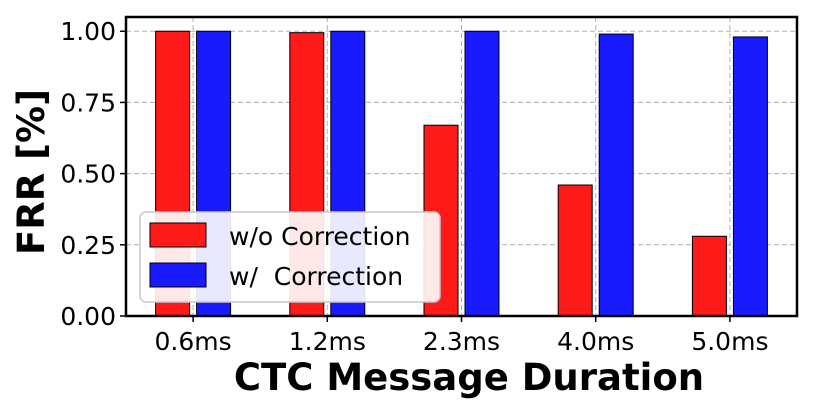 The width and height of the screenshot is (830, 407). Describe the element at coordinates (88, 174) in the screenshot. I see `y-tick-label: 0.50` at that location.